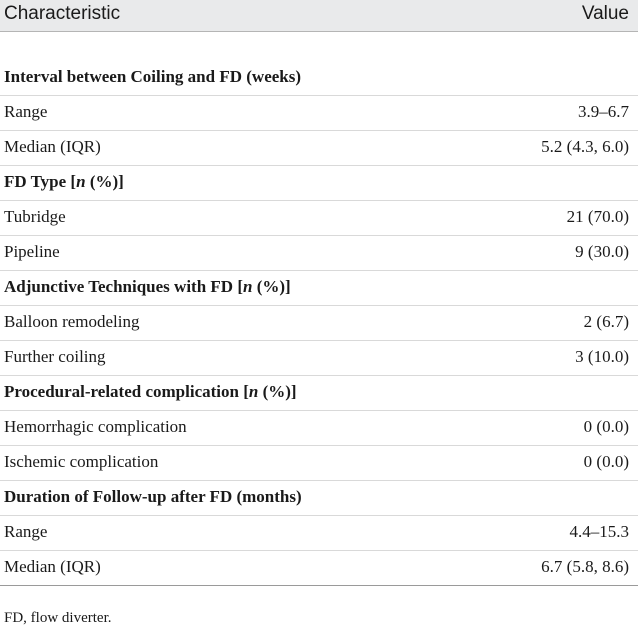 This screenshot has width=638, height=629. What do you see at coordinates (605, 13) in the screenshot?
I see `header-value: Value` at bounding box center [605, 13].